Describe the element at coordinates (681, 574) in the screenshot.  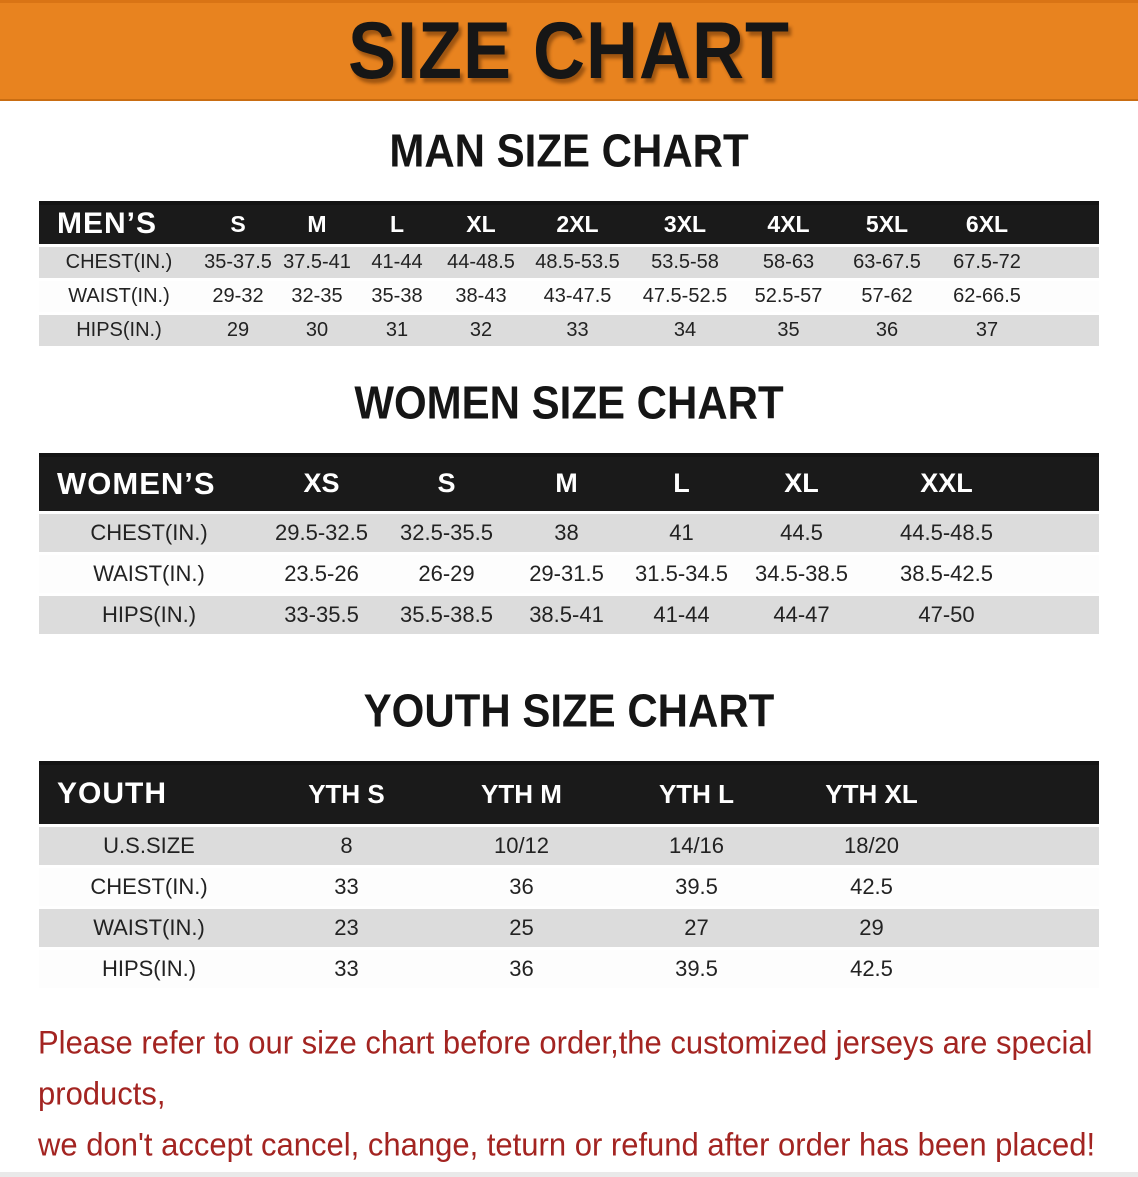
I see `table-cell: 31.5-34.5` at that location.